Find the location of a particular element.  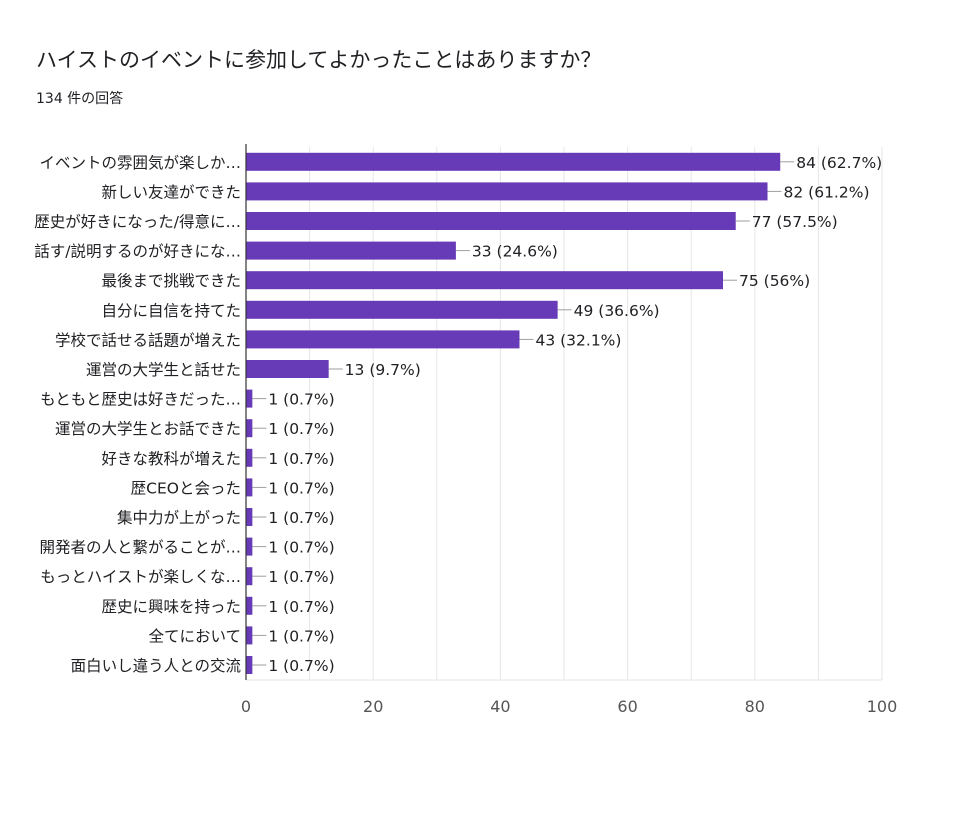

x-tick-label: 20 is located at coordinates (373, 706).